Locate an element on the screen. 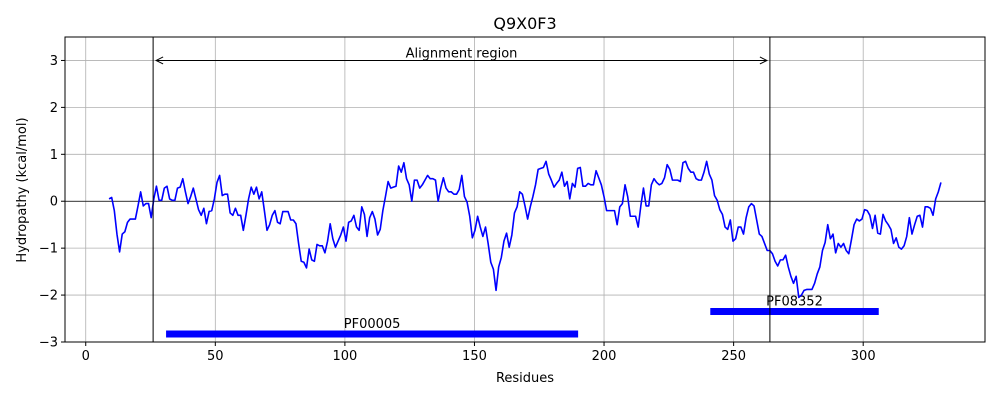  x-tick-label: 50 is located at coordinates (215, 356).